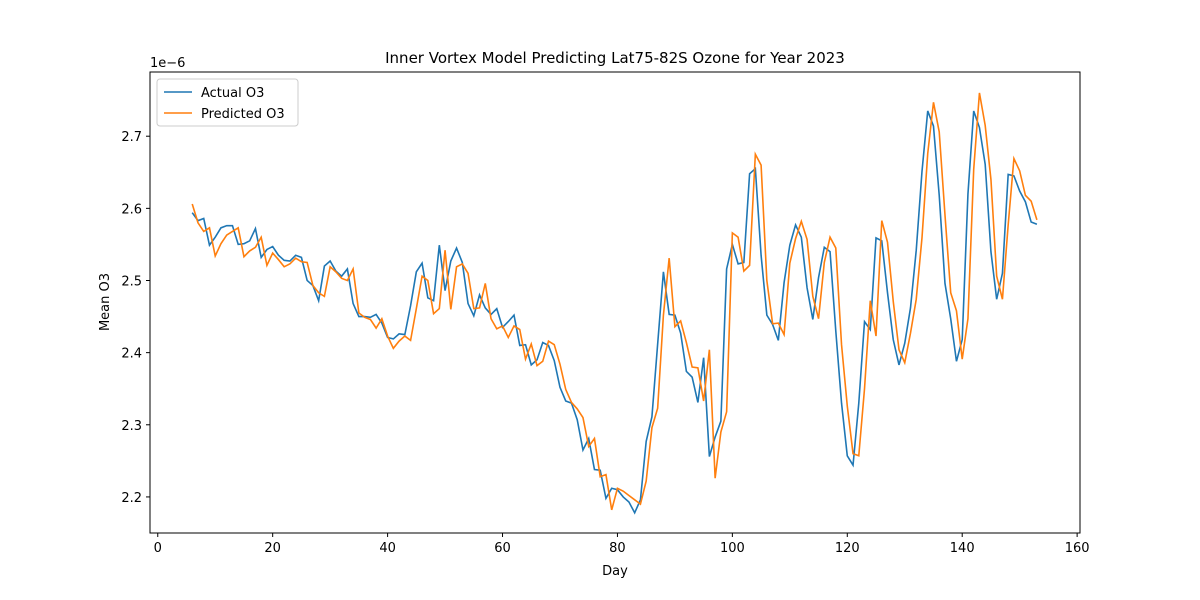 Image resolution: width=1200 pixels, height=600 pixels. What do you see at coordinates (732, 548) in the screenshot?
I see `x-tick-label: 100` at bounding box center [732, 548].